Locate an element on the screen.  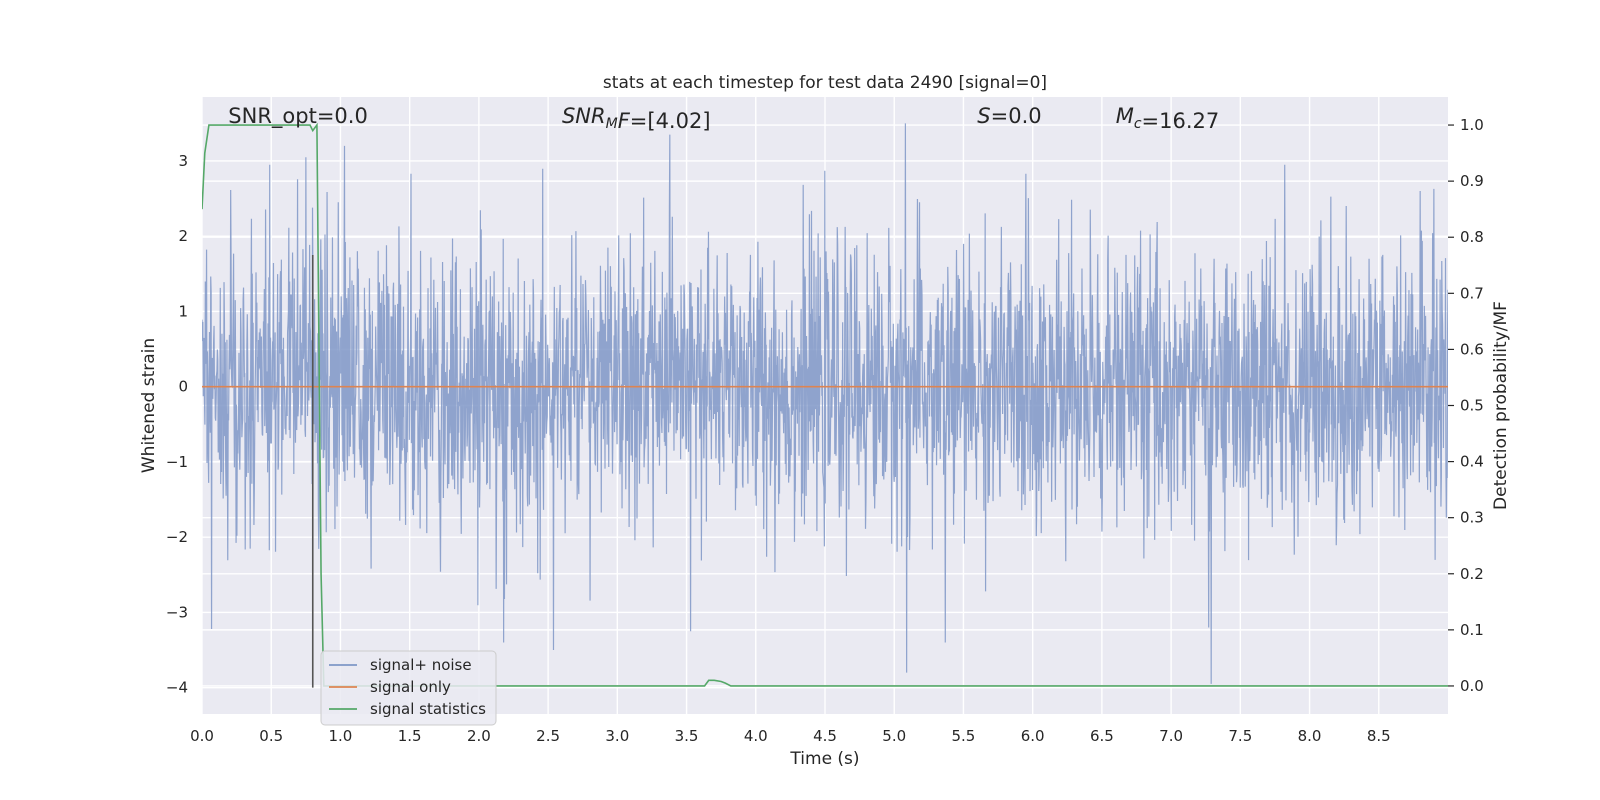
y-tick-label: −1 is located at coordinates (177, 462).